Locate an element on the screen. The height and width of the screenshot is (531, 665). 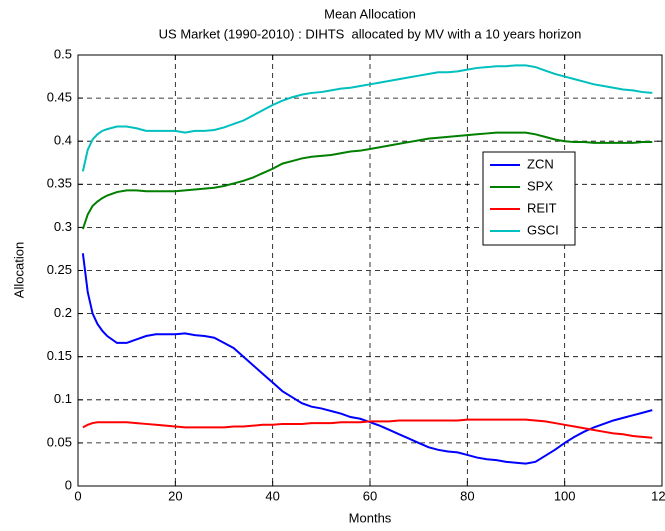
x-tick-label: 40 is located at coordinates (272, 495).